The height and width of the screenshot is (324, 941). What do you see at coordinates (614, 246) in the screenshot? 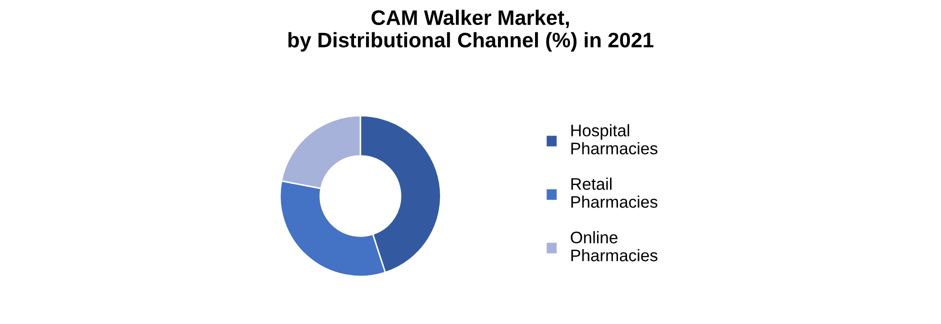
I see `legend-label: Online Pharmacies` at bounding box center [614, 246].